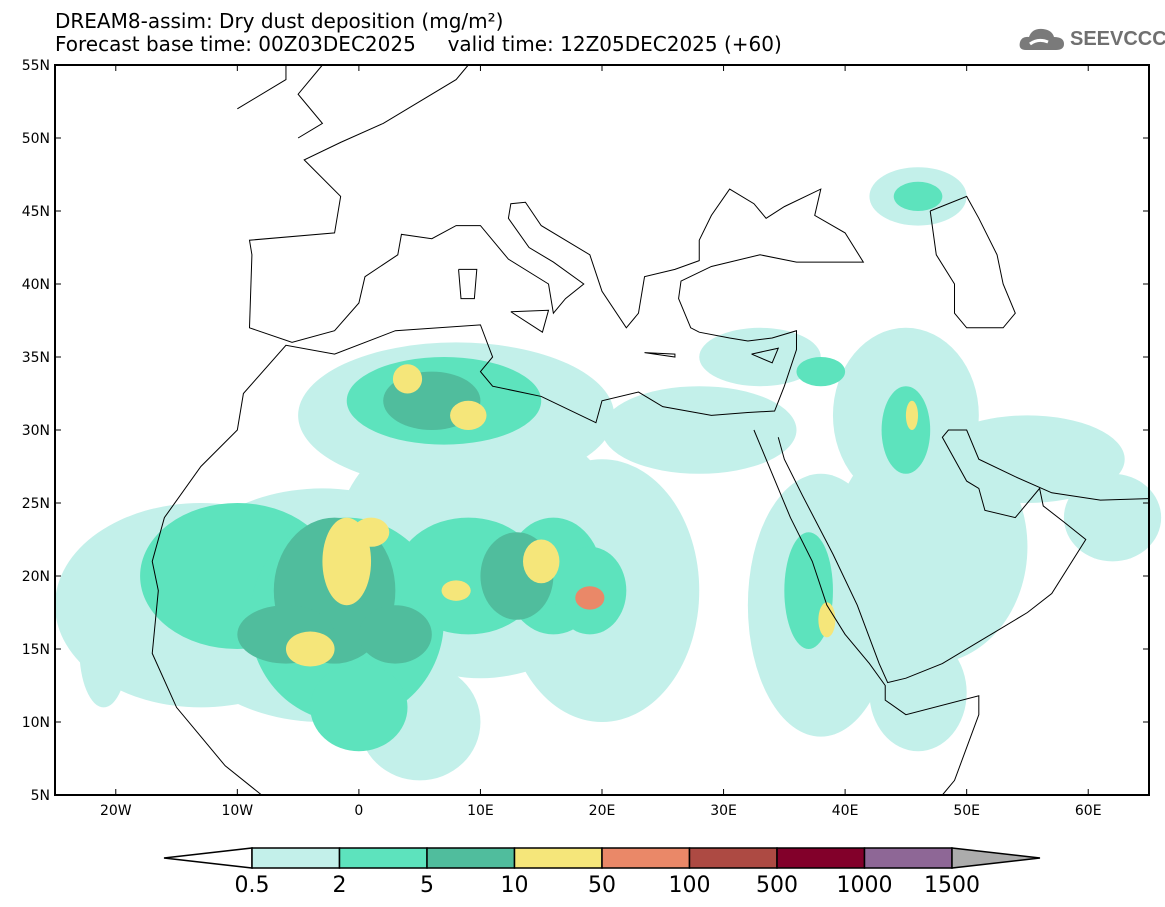  I want to click on colorbar-label: 50, so click(602, 885).